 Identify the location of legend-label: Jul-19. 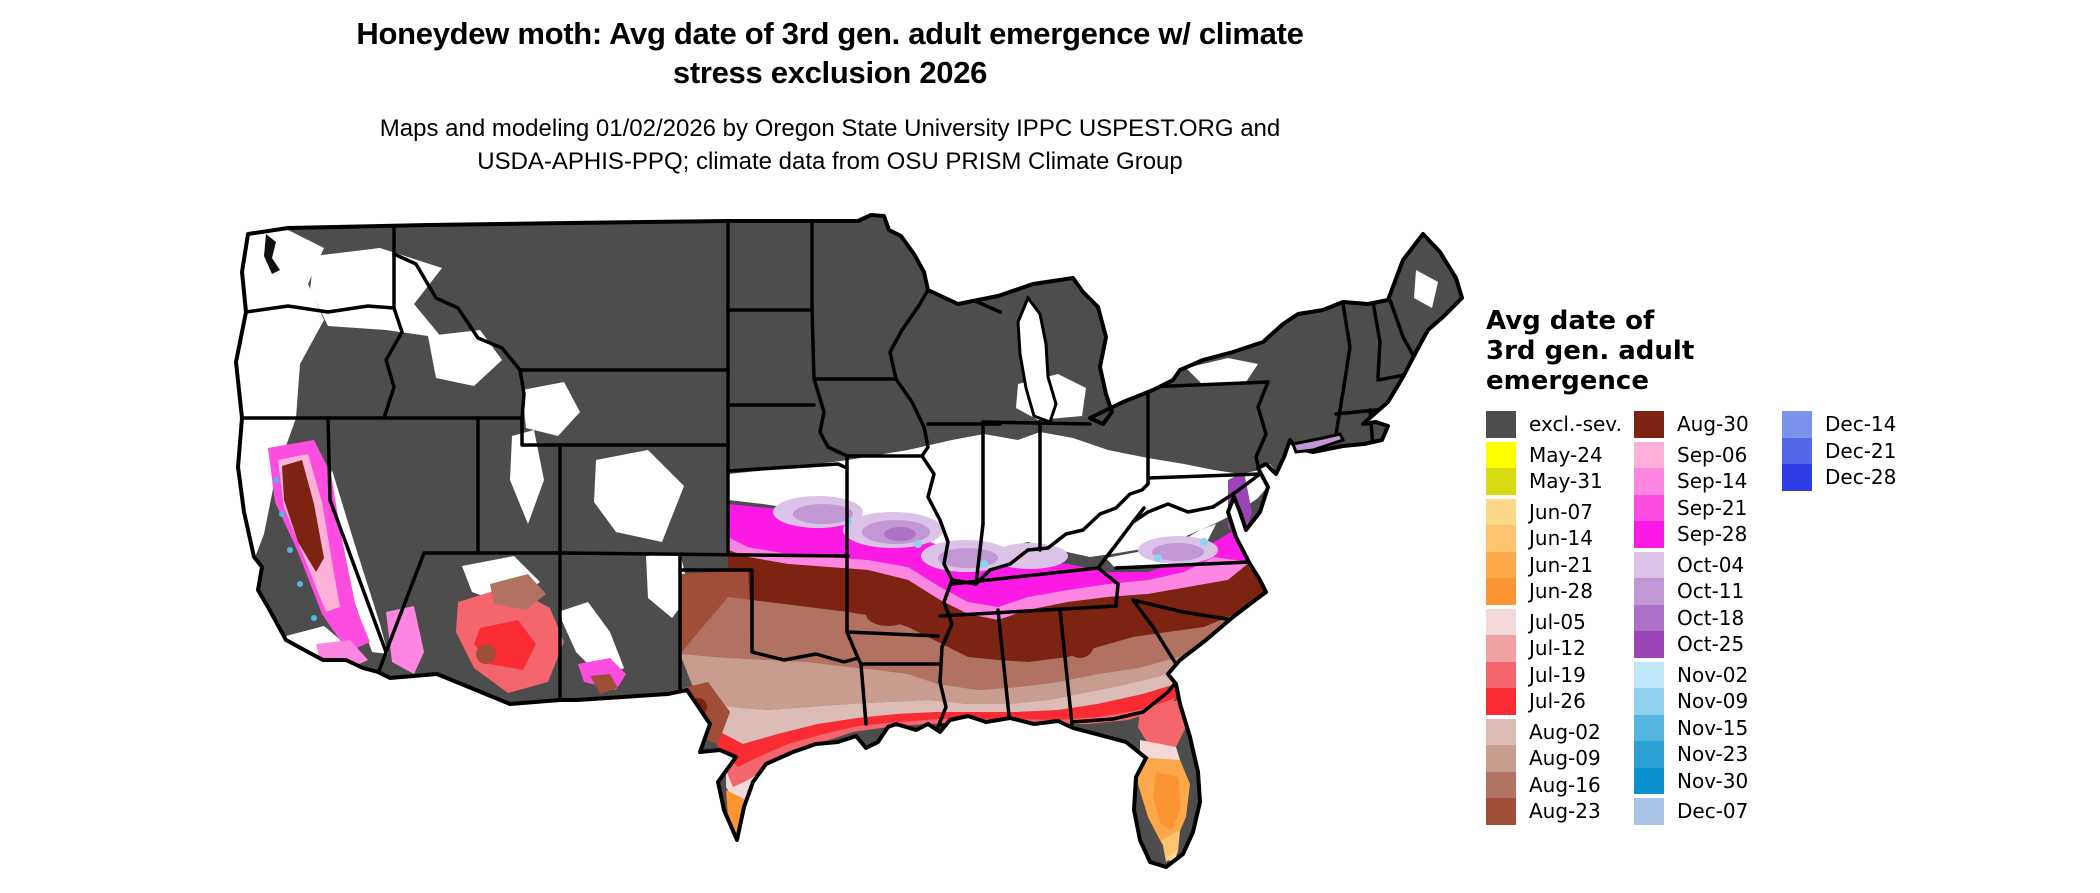
(1557, 674).